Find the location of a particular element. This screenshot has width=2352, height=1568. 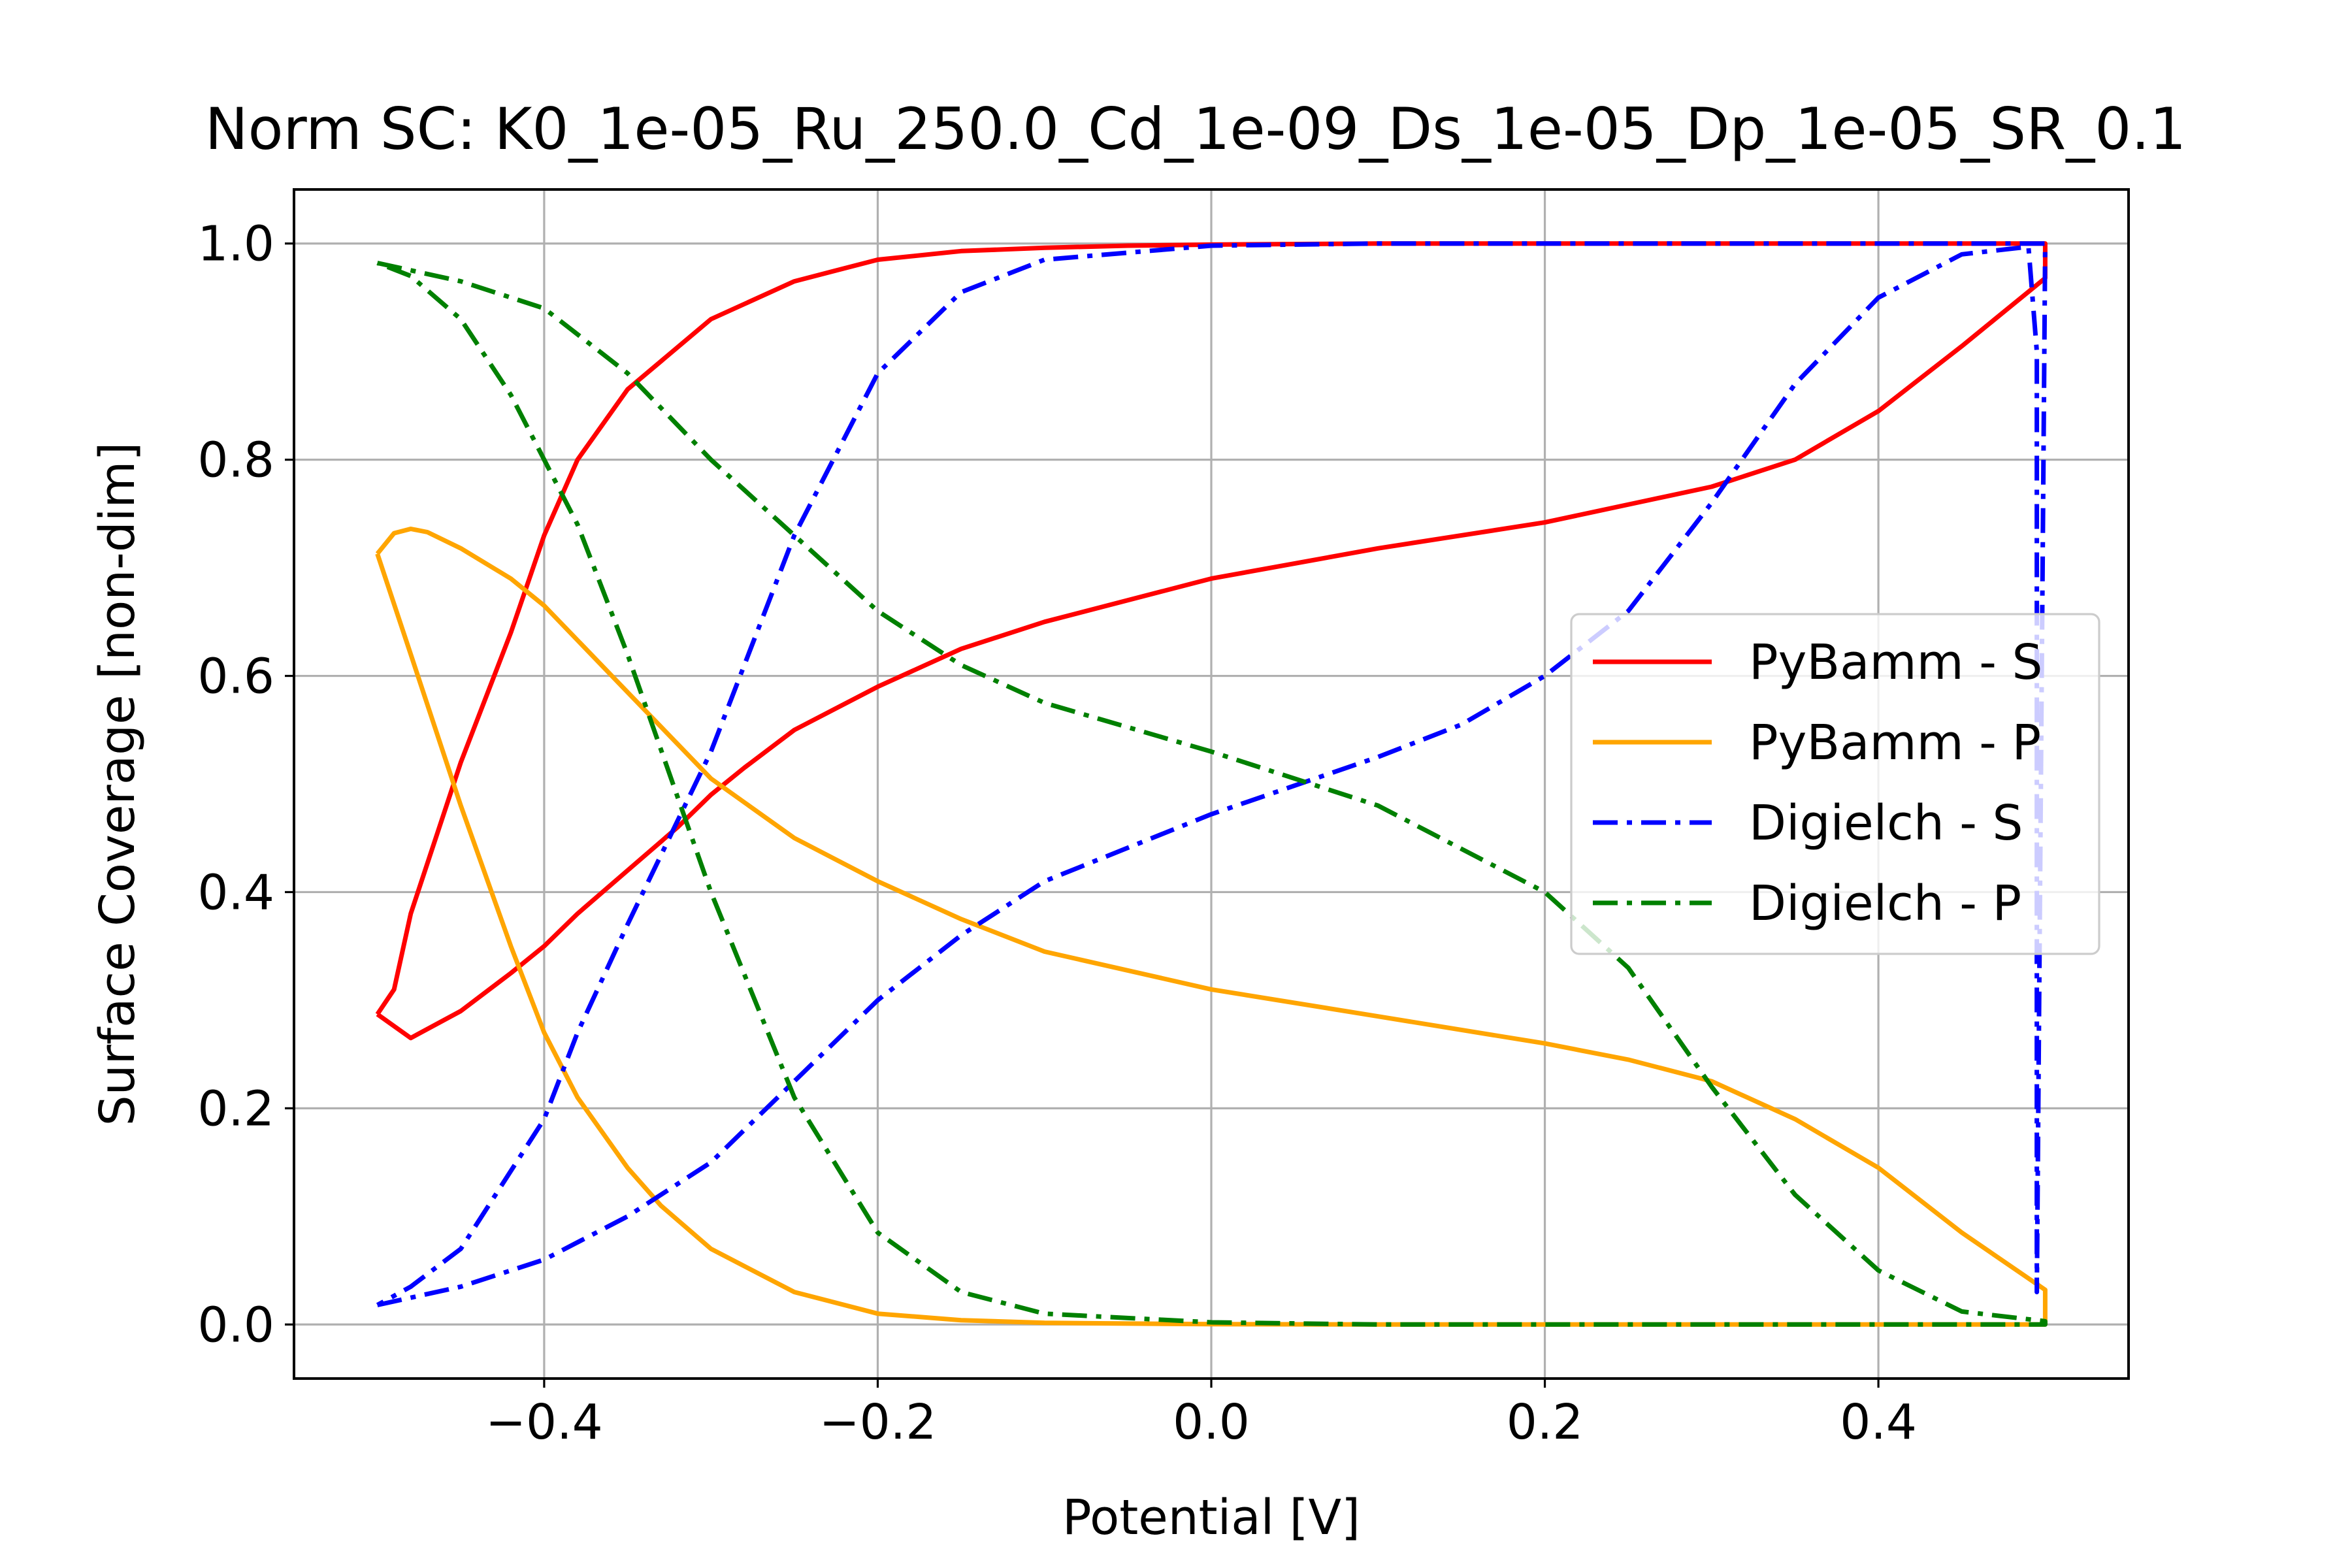

y-tick-label: 0.6 is located at coordinates (235, 677).